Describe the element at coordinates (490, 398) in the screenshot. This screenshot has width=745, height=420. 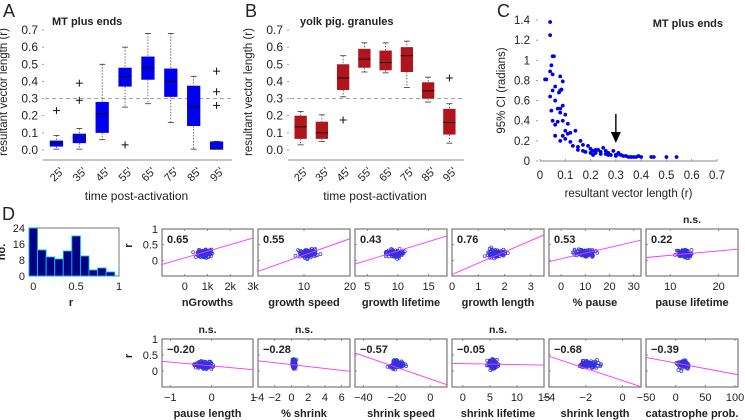
I see `x-tick-label: 5` at that location.